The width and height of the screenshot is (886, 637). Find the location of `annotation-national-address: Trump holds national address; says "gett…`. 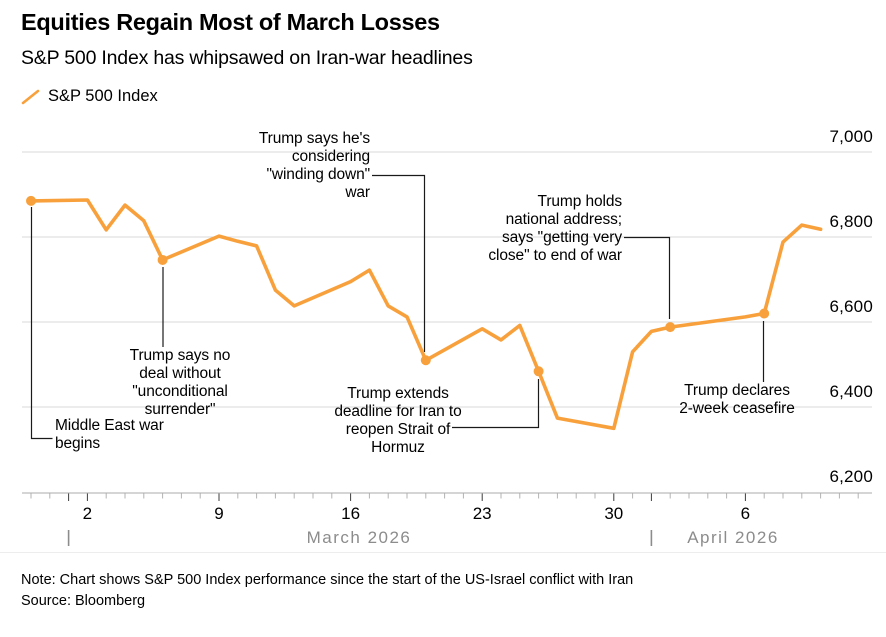

annotation-national-address: Trump holds national address; says "gett… is located at coordinates (555, 228).